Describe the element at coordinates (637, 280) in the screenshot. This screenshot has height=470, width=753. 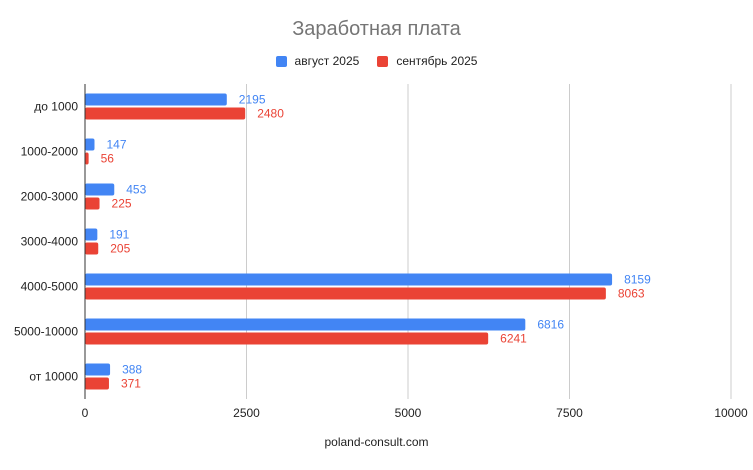
I see `data-label-series-0-4: 8159` at that location.